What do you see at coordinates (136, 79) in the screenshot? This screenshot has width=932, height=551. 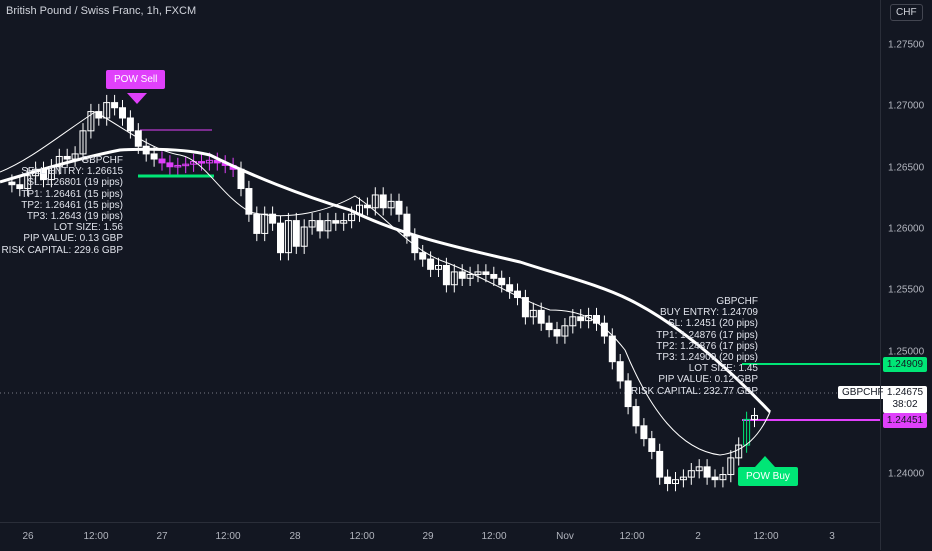 I see `pow-sell-label: POW Sell` at bounding box center [136, 79].